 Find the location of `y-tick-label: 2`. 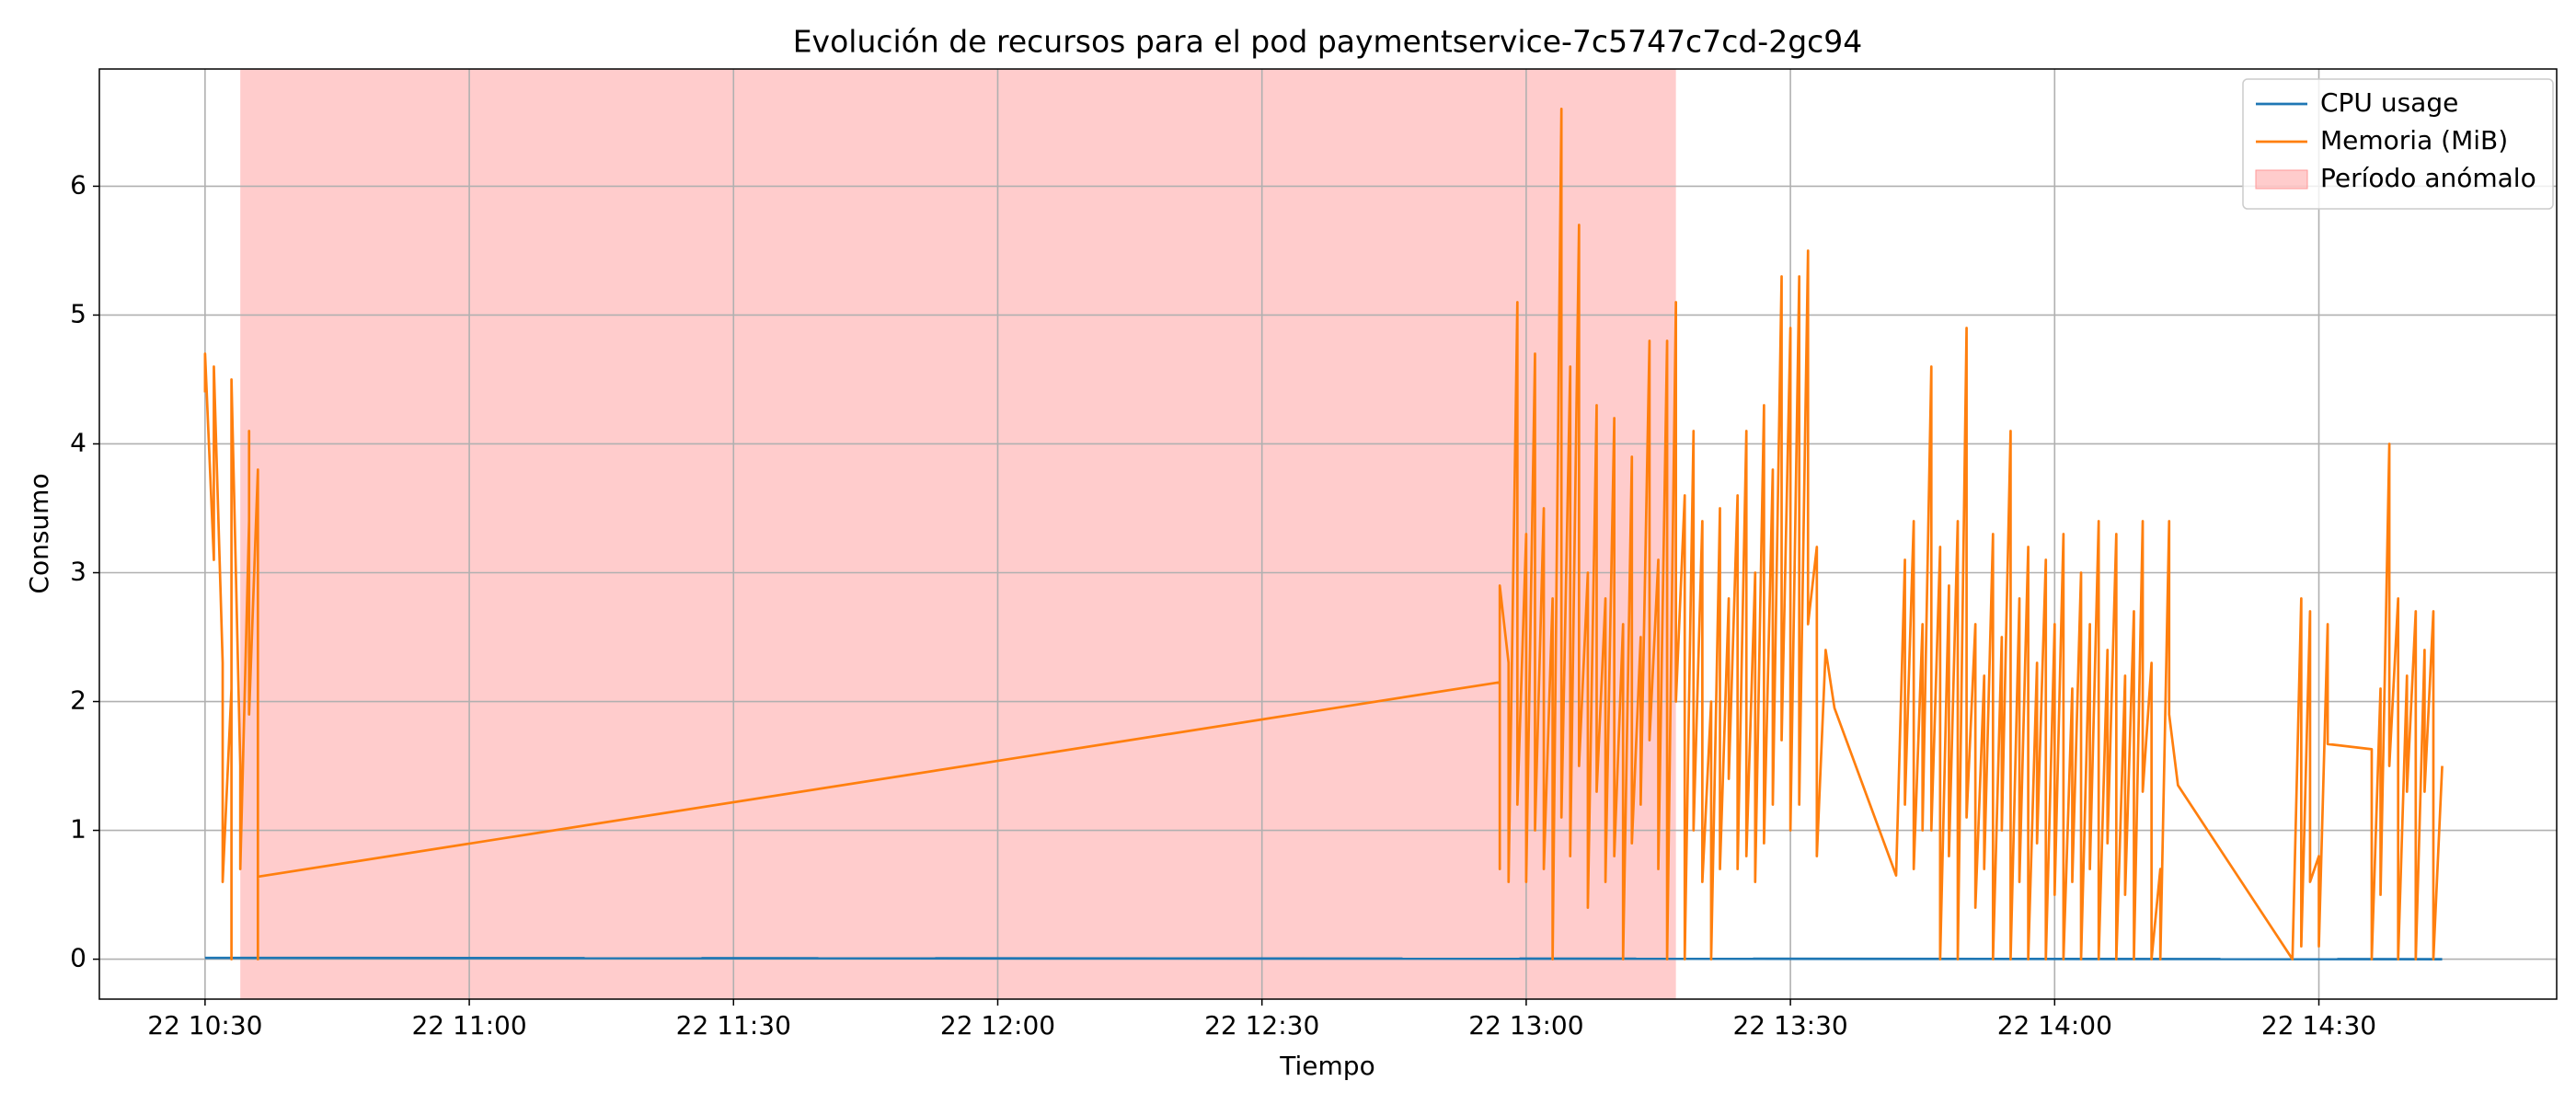

y-tick-label: 2 is located at coordinates (78, 700).